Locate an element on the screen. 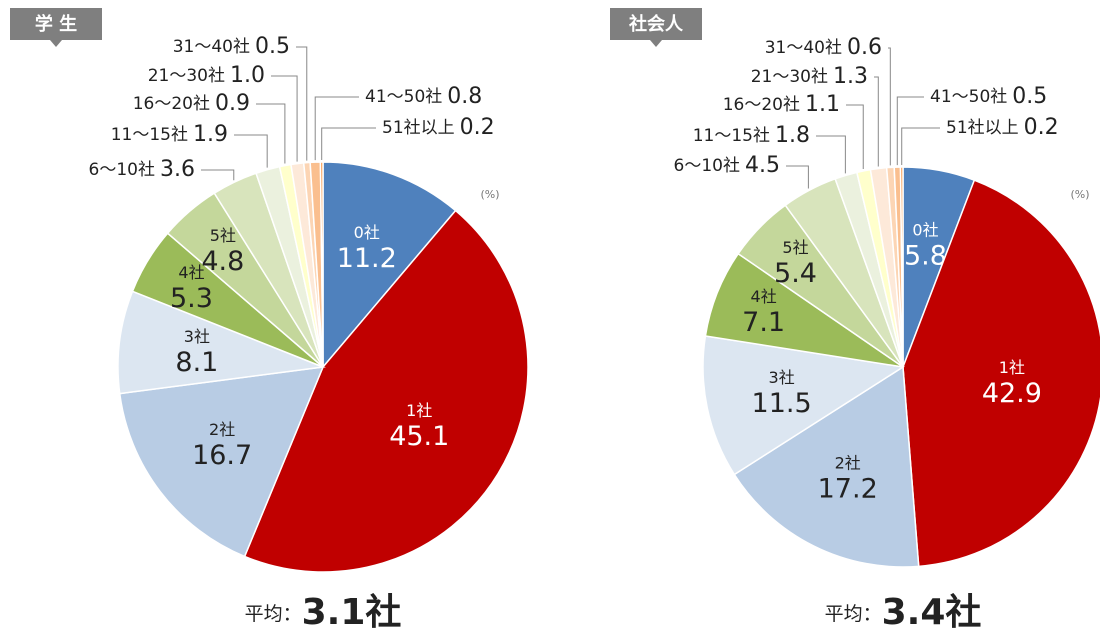 Image resolution: width=1100 pixels, height=639 pixels. average: 平均：3.4社 is located at coordinates (903, 612).